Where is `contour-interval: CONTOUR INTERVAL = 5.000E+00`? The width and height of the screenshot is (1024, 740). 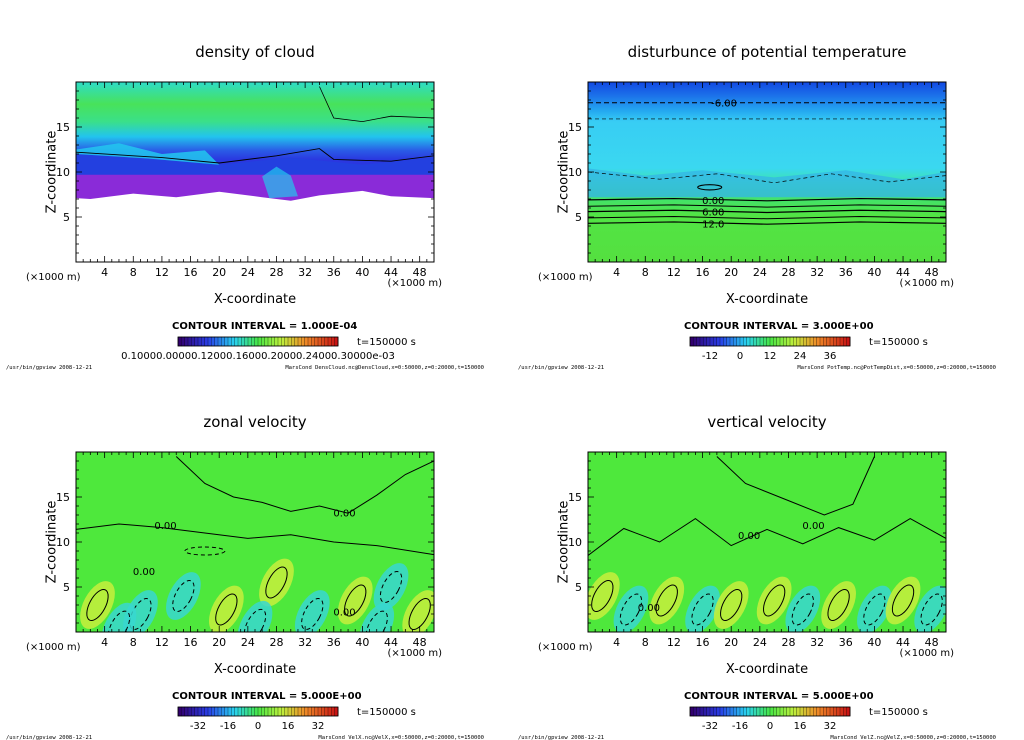 contour-interval: CONTOUR INTERVAL = 5.000E+00 is located at coordinates (267, 696).